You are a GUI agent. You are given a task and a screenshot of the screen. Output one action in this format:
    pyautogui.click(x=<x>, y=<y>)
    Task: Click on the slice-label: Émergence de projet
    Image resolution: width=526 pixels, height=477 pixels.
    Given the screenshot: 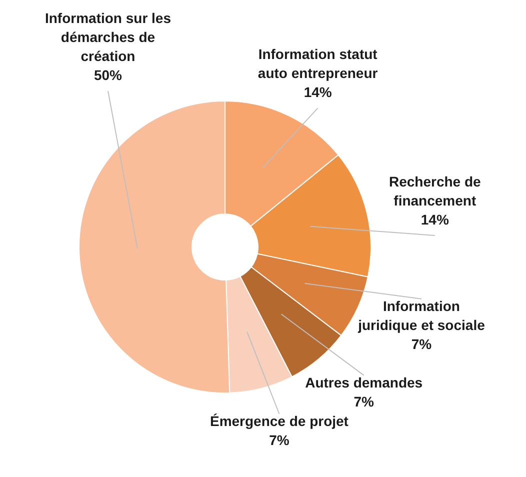 What is the action you would take?
    pyautogui.click(x=279, y=420)
    